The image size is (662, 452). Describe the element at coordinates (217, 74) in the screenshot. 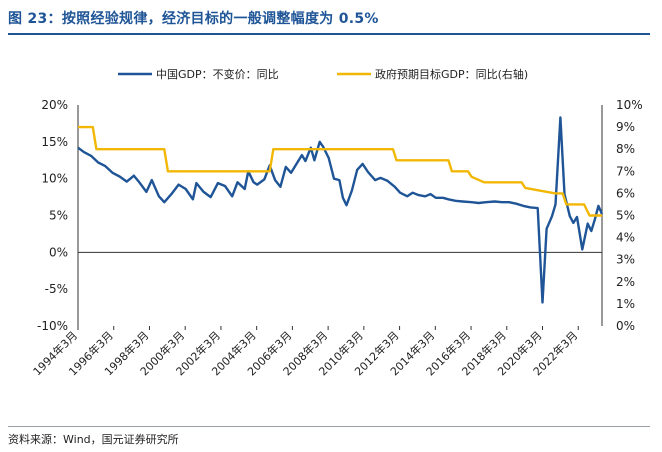

I see `legend-label-gdp: 中国GDP：不变价：同比` at that location.